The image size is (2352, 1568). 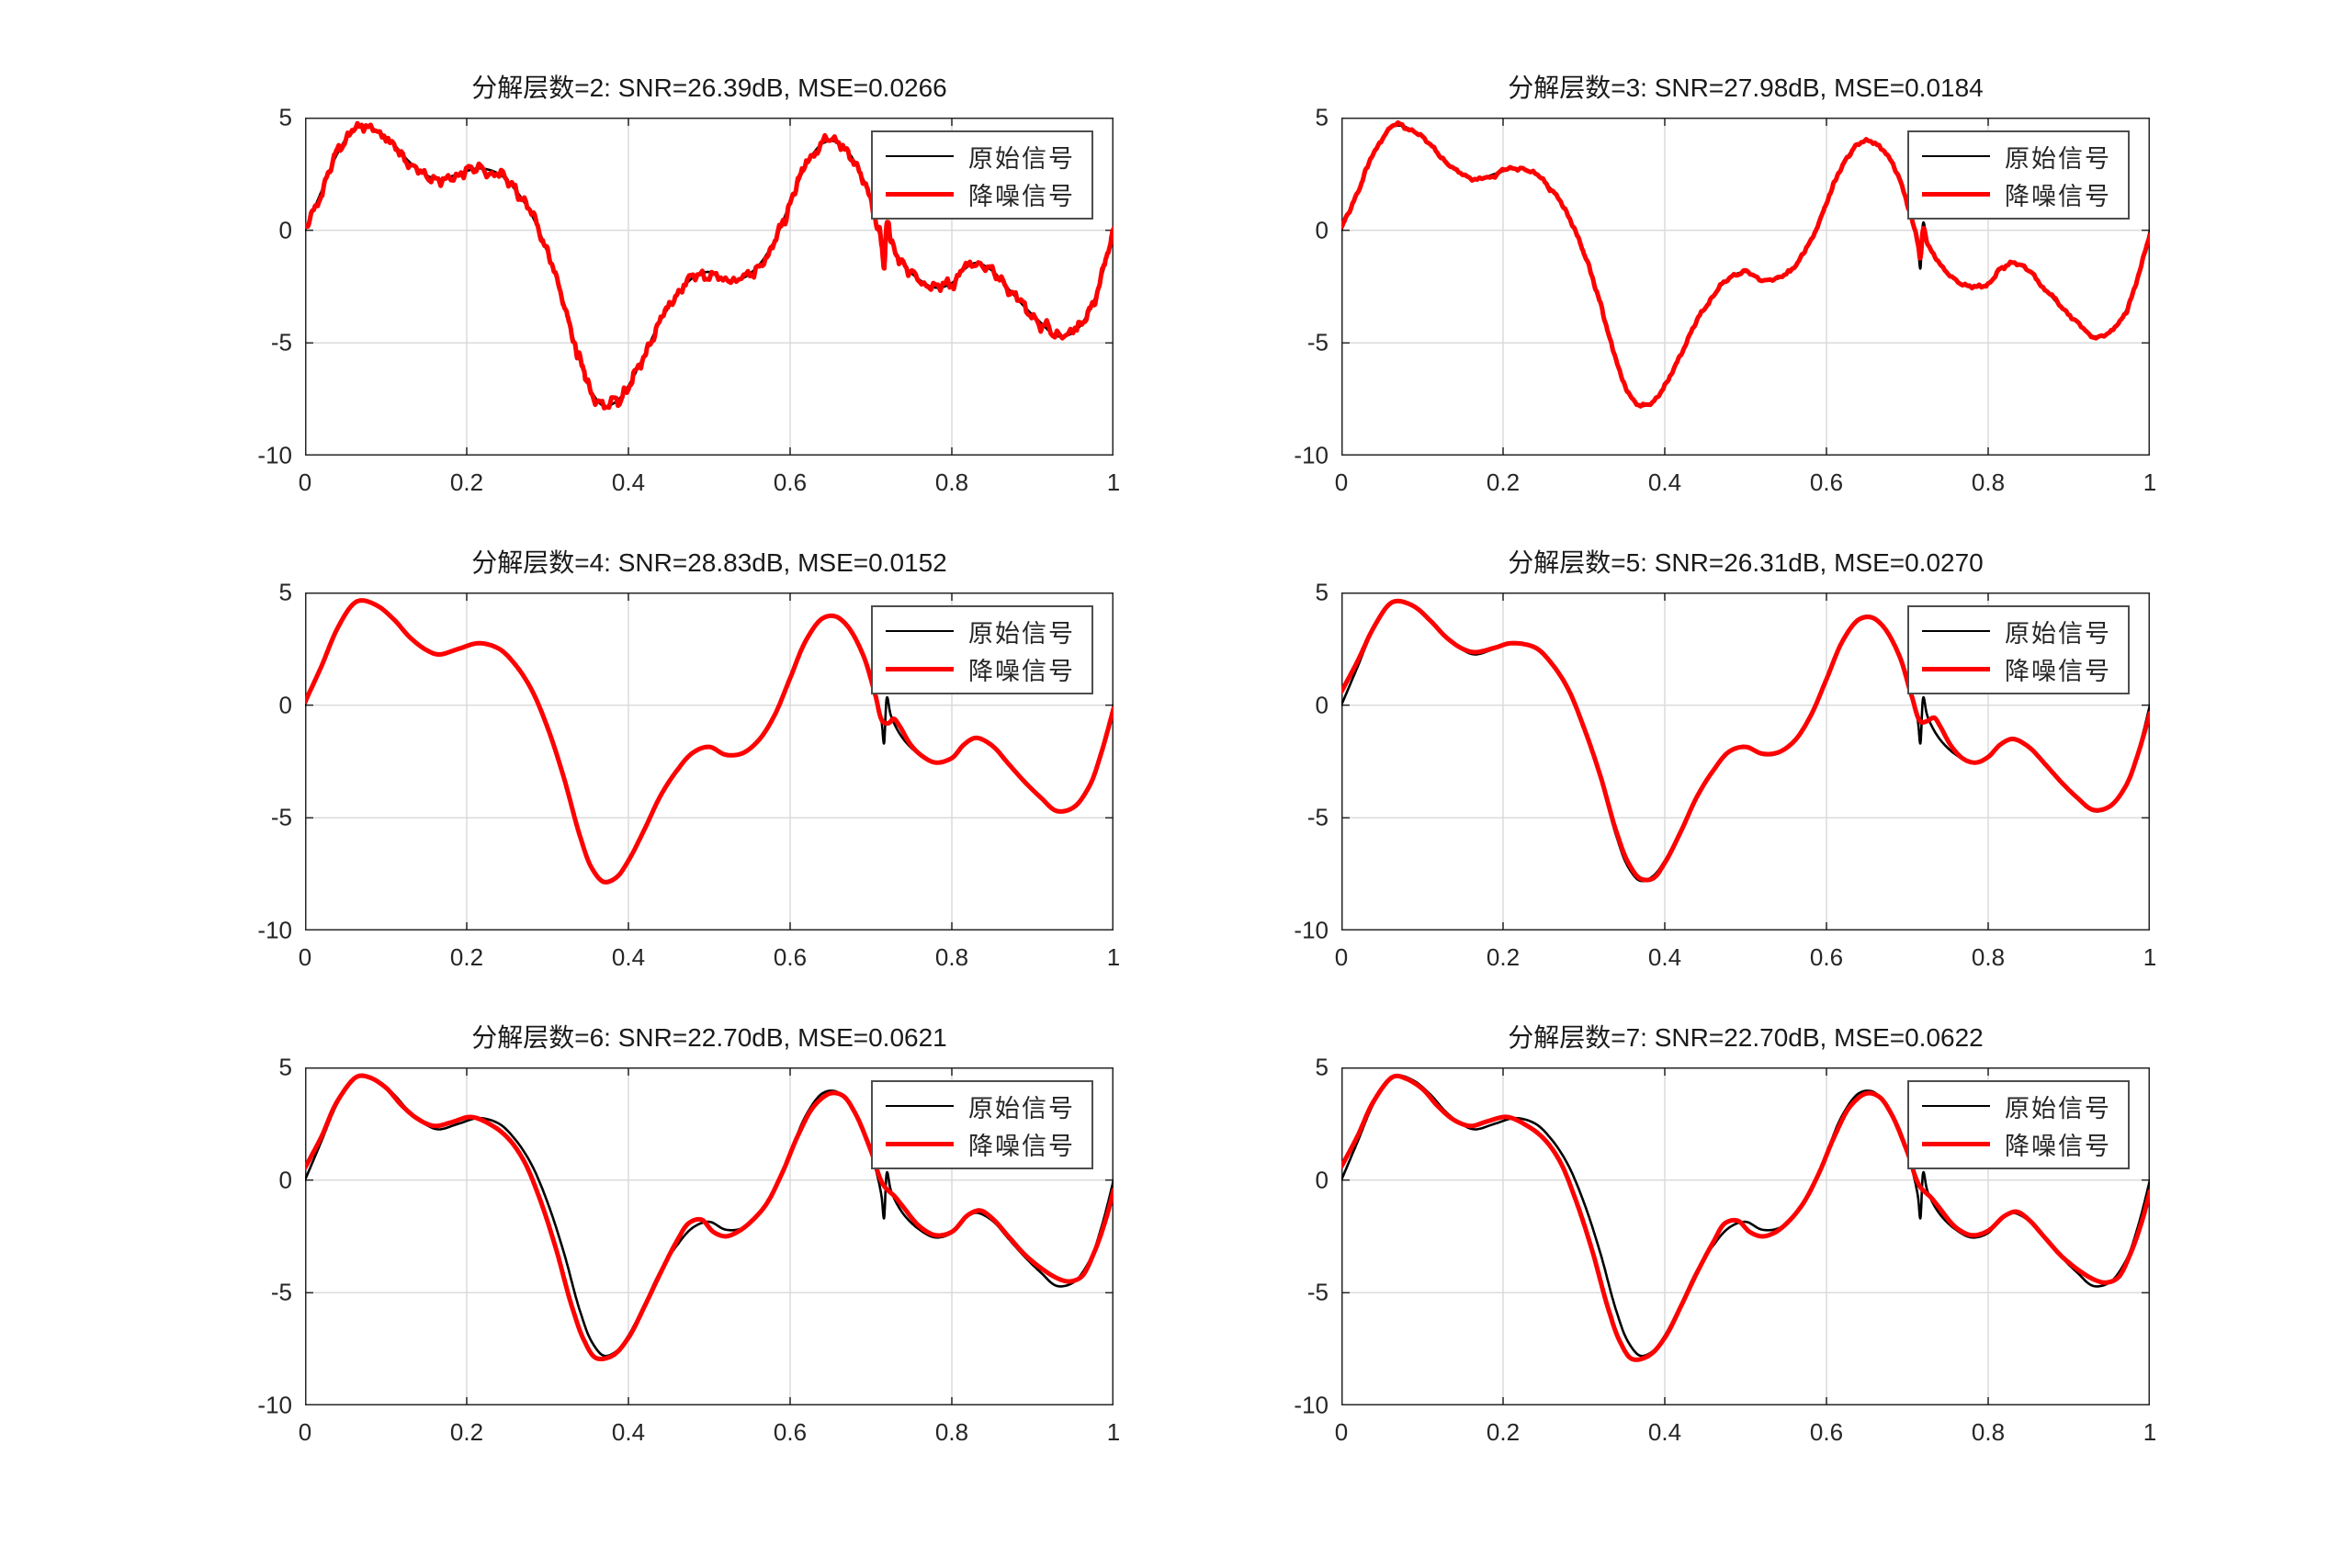 I want to click on subplot-title: 分解层数=3: SNR=27.98dB, MSE=0.0184, so click(x=1746, y=87).